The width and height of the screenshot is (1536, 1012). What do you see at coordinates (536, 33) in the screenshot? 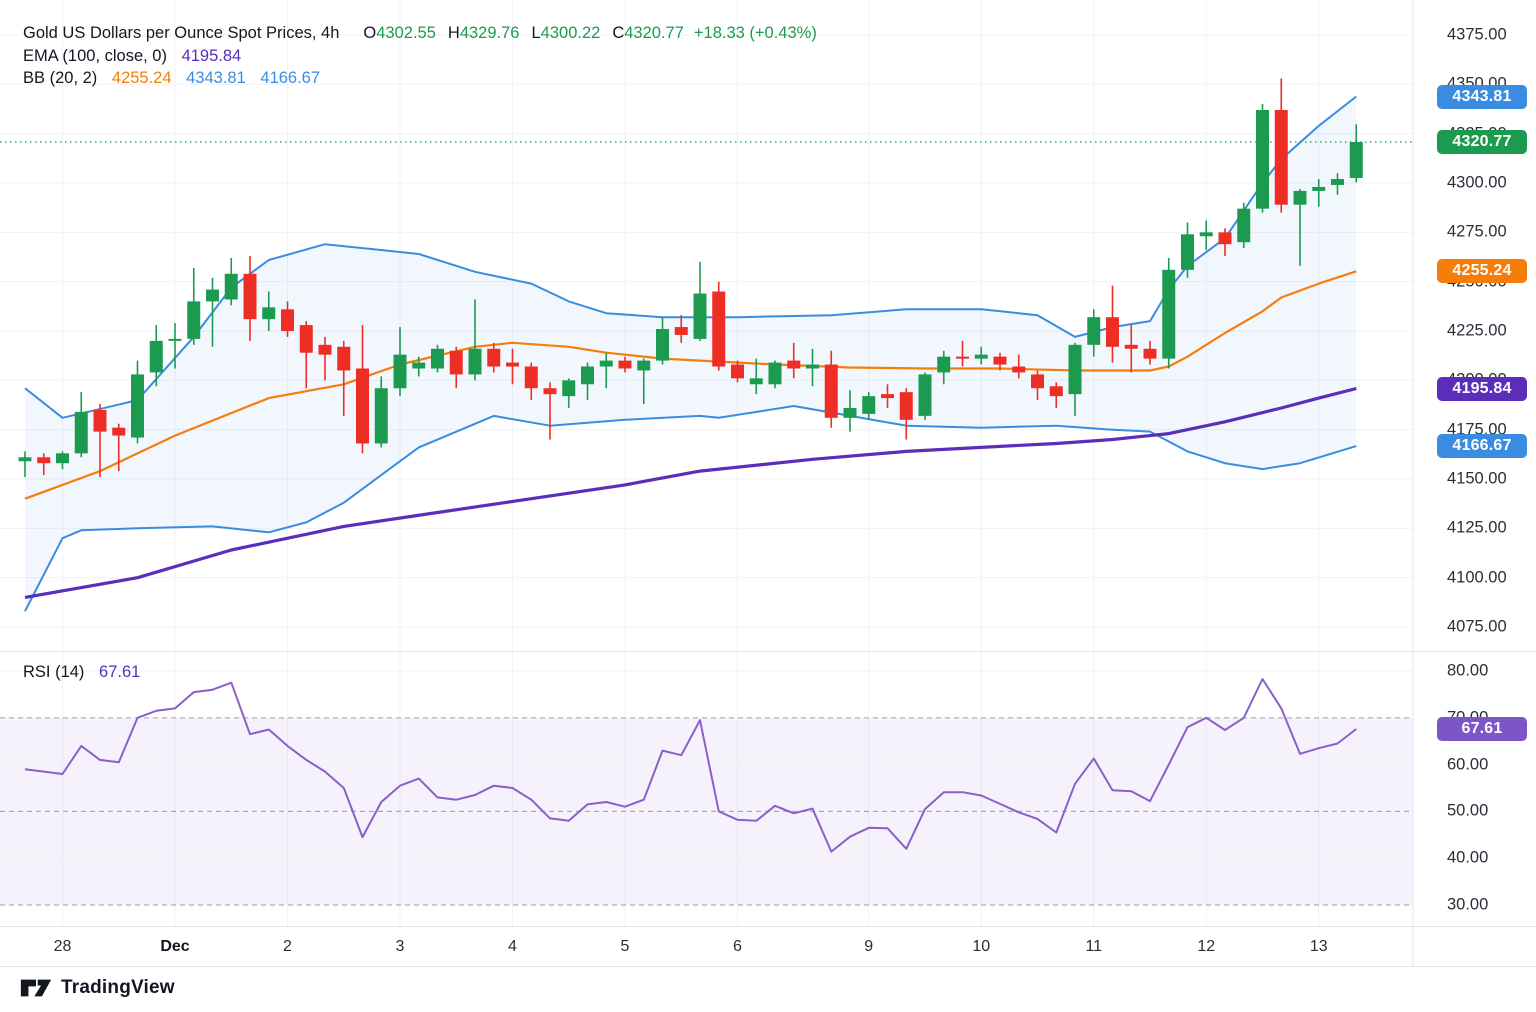
I see `low-label: L` at bounding box center [536, 33].